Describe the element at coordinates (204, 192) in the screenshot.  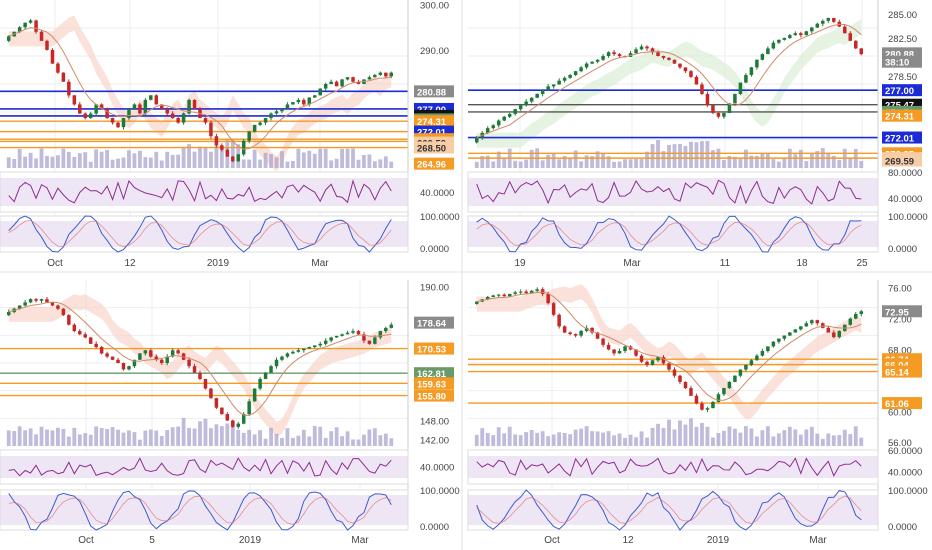
I see `rsi-band` at that location.